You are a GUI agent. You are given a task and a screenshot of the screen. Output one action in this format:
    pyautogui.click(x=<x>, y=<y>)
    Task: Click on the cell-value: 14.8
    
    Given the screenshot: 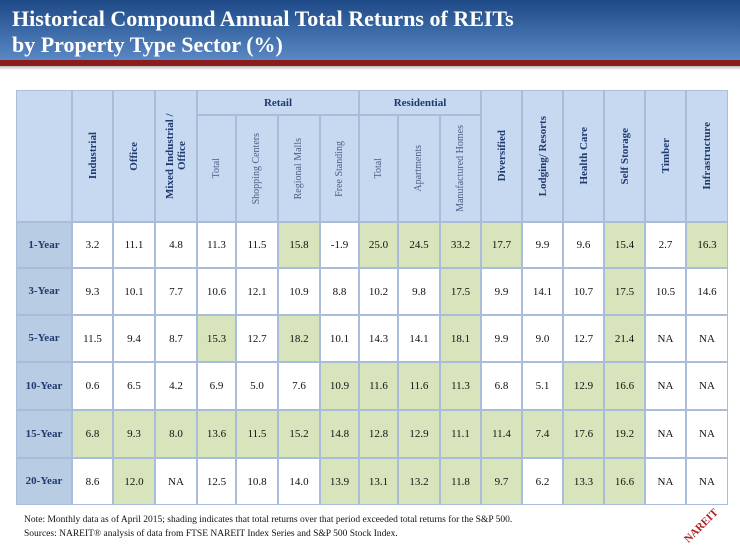 What is the action you would take?
    pyautogui.click(x=339, y=434)
    